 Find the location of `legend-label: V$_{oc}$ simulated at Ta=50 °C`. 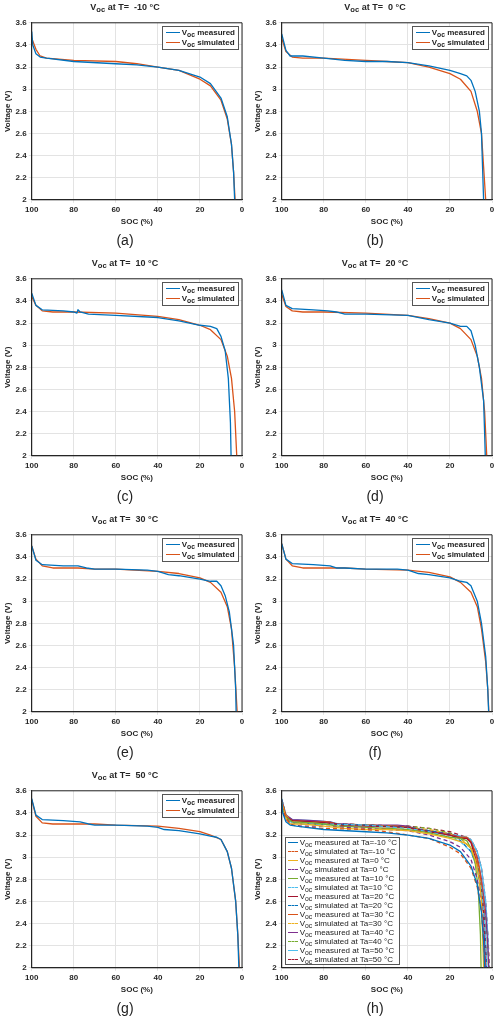

legend-label: V$_{oc}$ simulated at Ta=50 °C is located at coordinates (346, 959).